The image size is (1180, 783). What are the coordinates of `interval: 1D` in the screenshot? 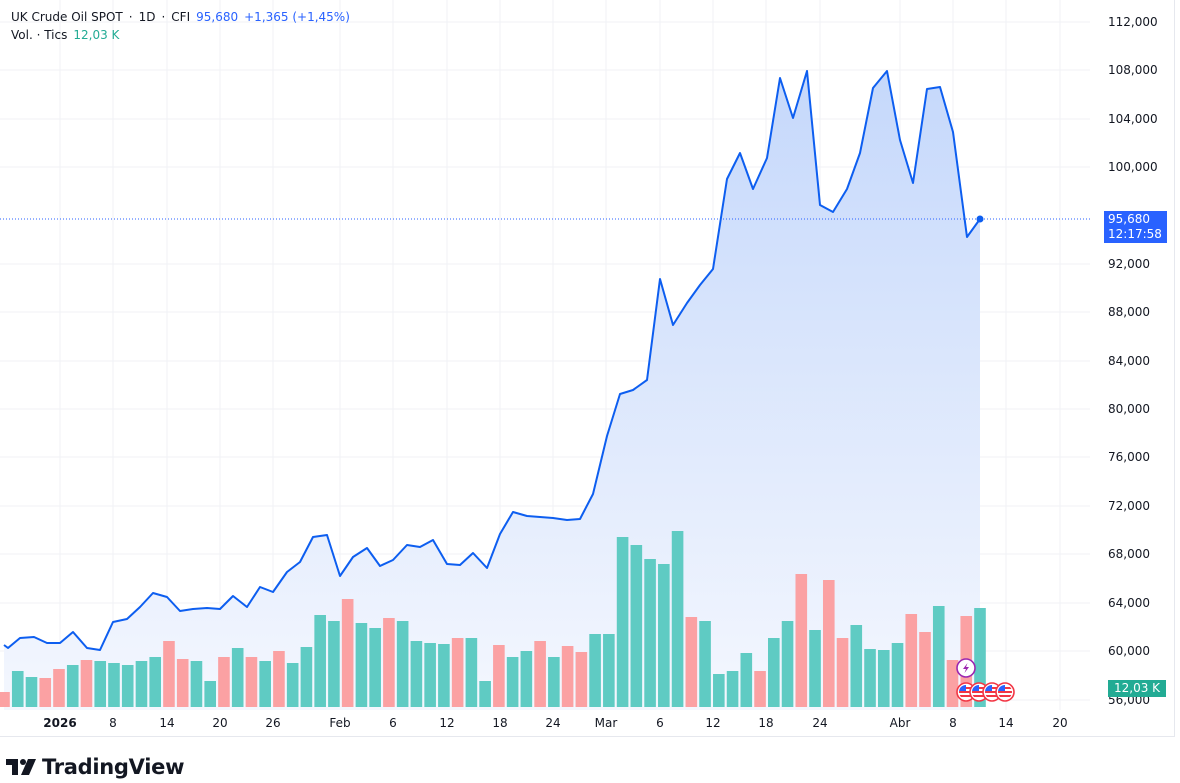 It's located at (147, 17).